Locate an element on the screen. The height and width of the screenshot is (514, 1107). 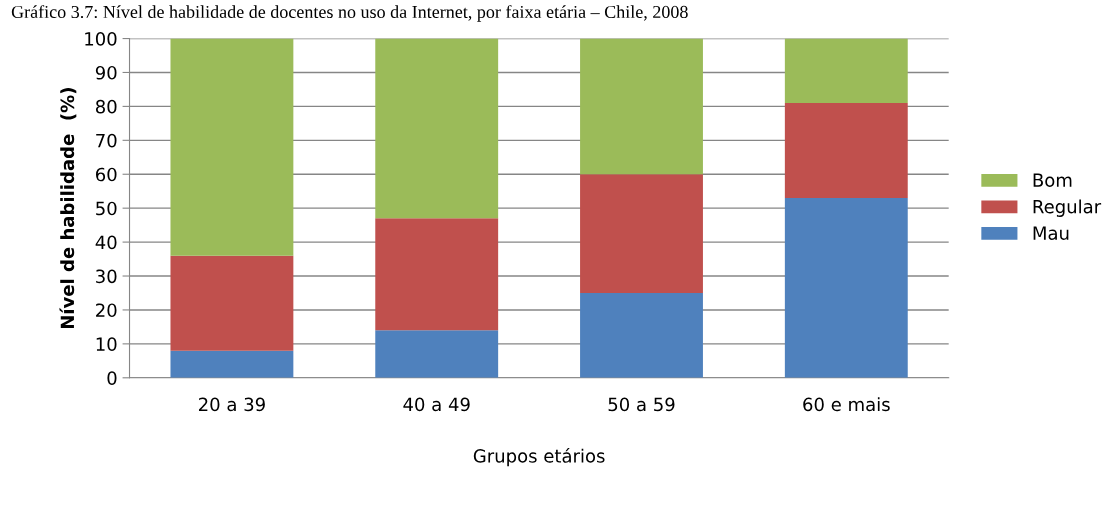
y-tick-label: 60 is located at coordinates (106, 174).